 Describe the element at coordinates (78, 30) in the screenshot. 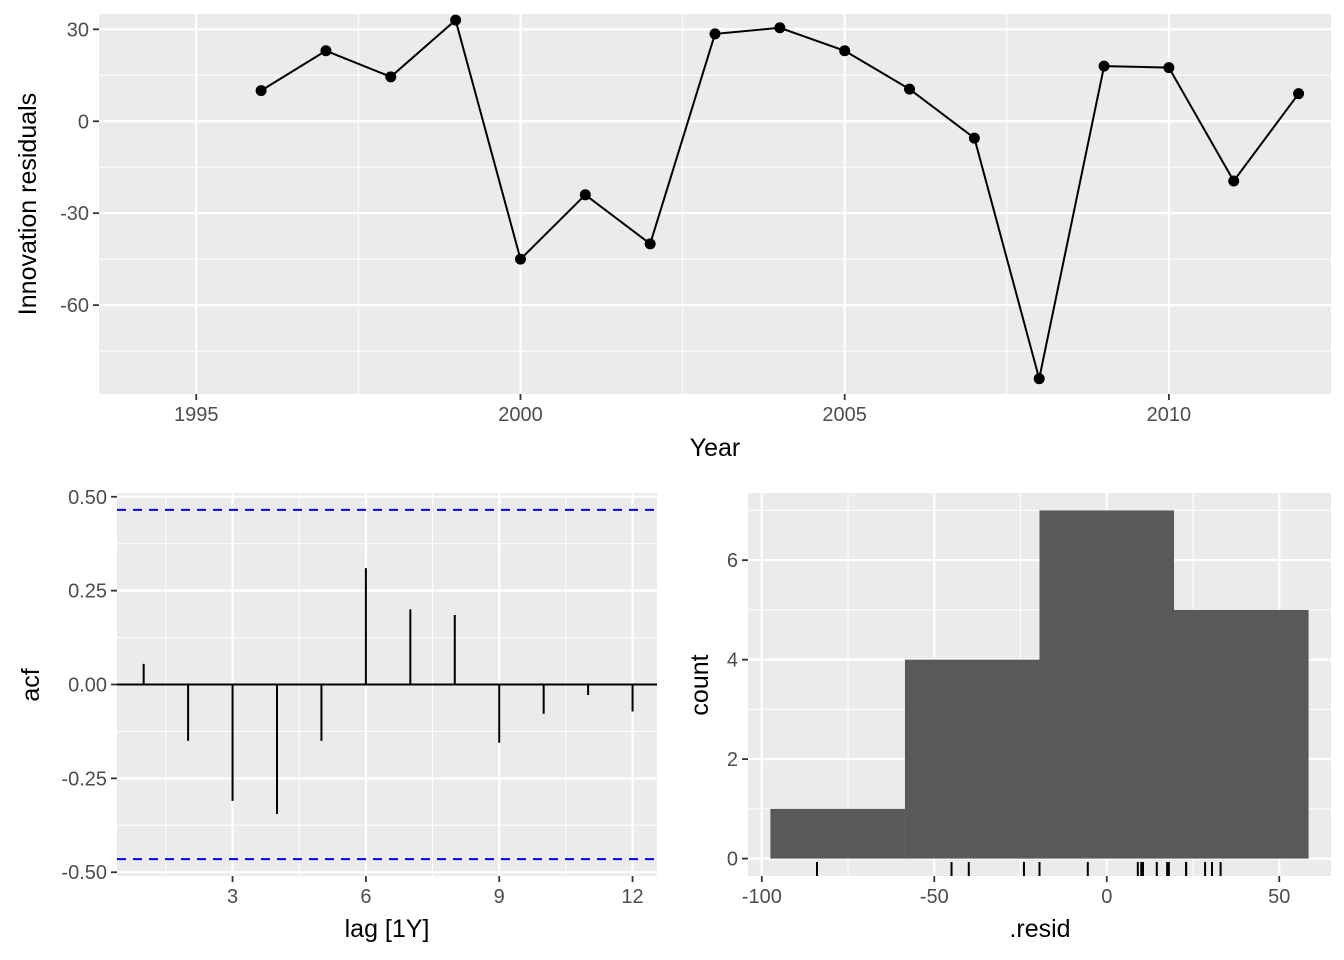

I see `residuals-y-tick-label: 30` at that location.